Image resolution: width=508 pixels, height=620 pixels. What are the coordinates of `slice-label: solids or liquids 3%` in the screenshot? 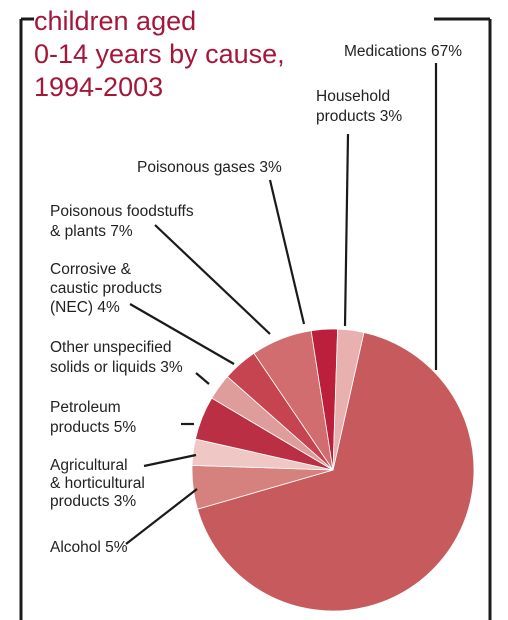 It's located at (116, 367).